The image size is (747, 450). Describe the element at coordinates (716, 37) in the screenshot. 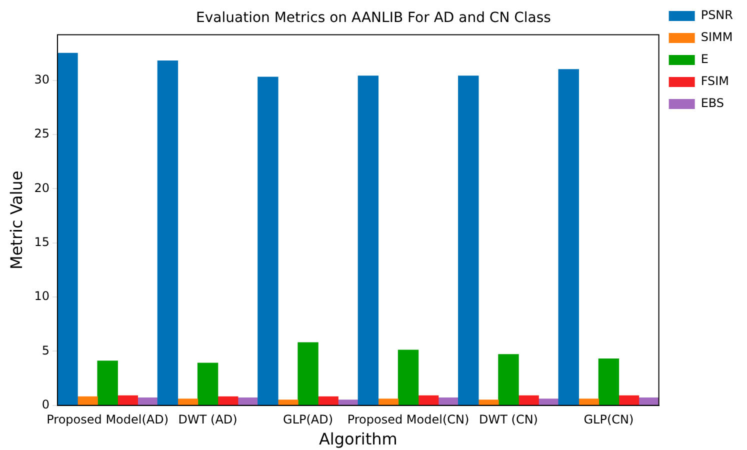

I see `legend-label: SIMM` at that location.